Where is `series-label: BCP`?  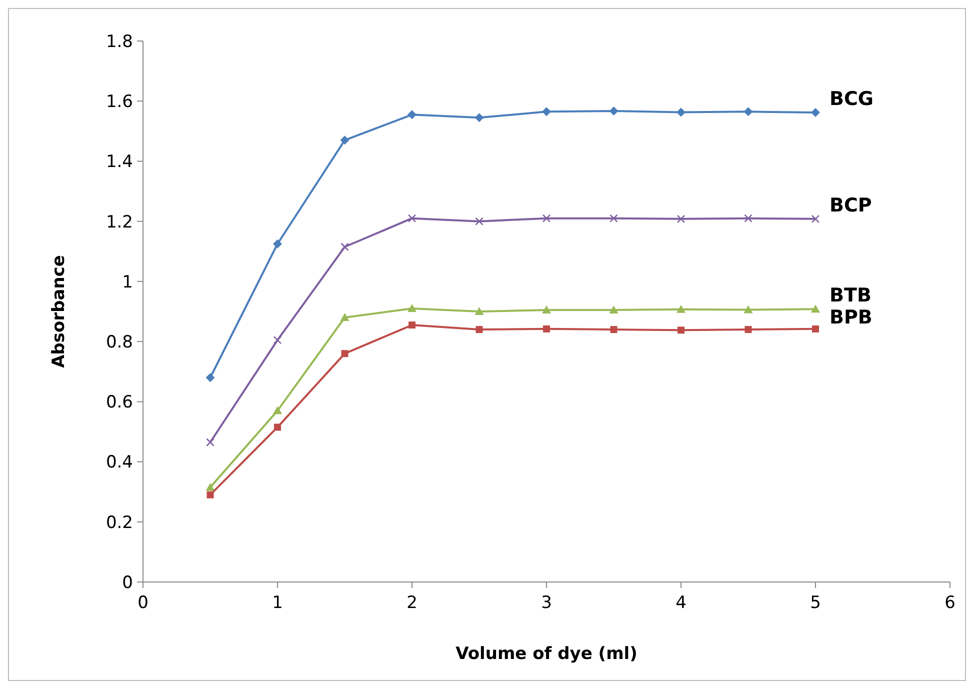 series-label: BCP is located at coordinates (851, 205).